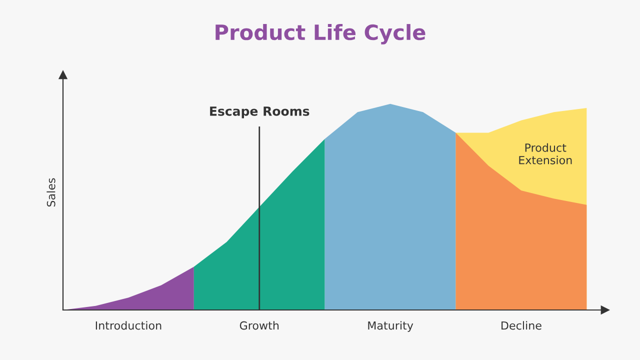  What do you see at coordinates (321, 34) in the screenshot?
I see `chart-title: Product Life Cycle` at bounding box center [321, 34].